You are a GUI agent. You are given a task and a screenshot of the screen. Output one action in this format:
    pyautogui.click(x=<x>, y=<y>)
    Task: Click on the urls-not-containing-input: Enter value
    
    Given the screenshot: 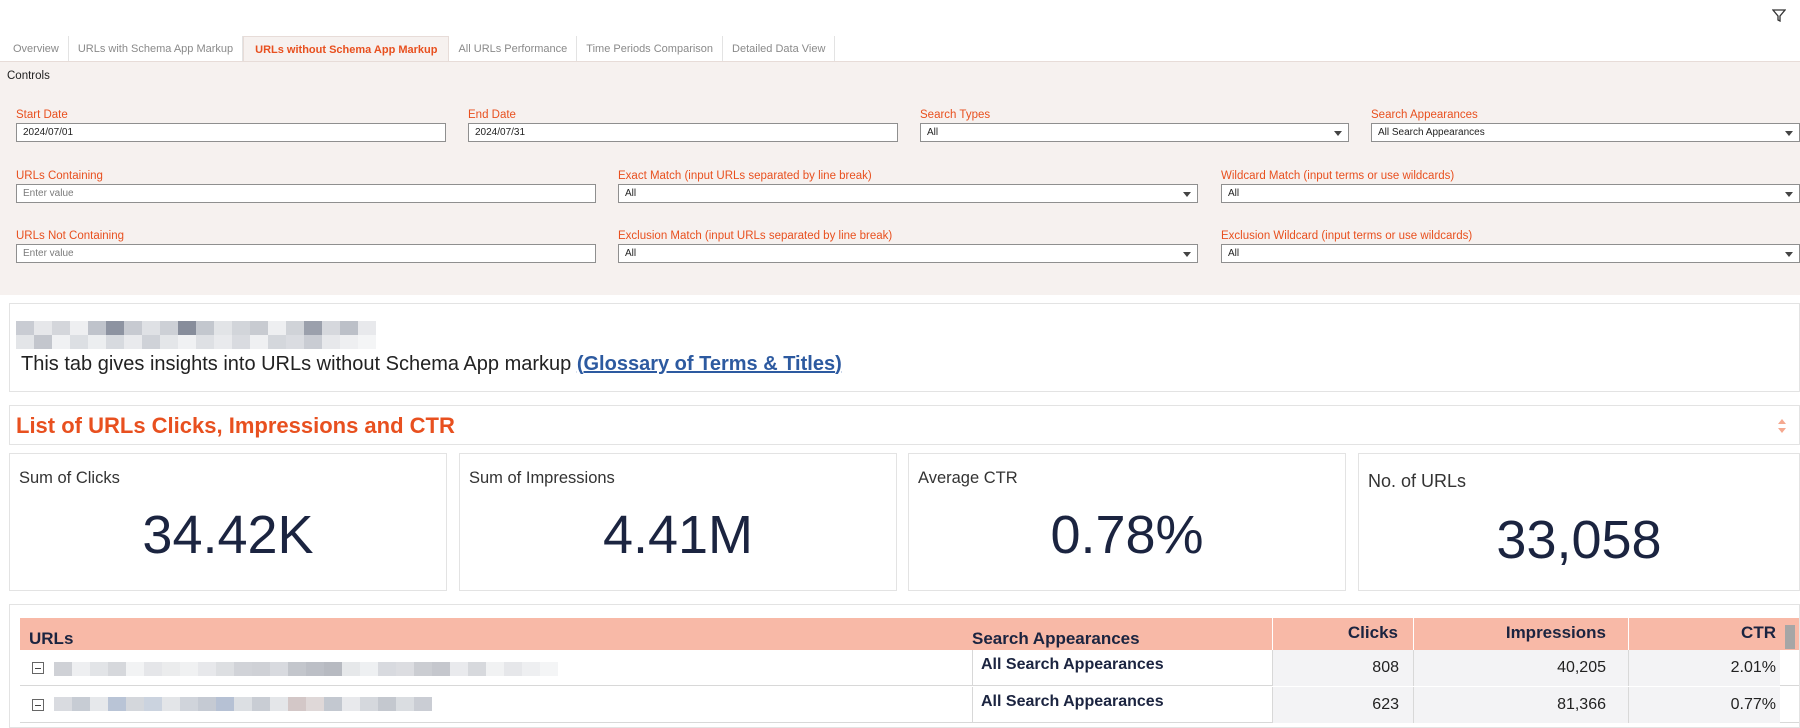 What is the action you would take?
    pyautogui.click(x=306, y=253)
    